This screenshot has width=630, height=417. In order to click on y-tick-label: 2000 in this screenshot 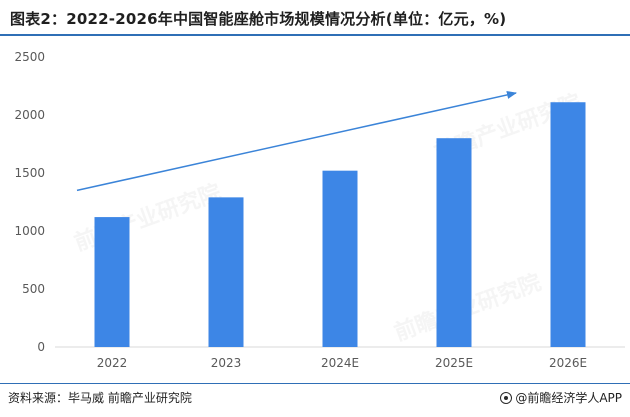, I will do `click(29, 115)`.